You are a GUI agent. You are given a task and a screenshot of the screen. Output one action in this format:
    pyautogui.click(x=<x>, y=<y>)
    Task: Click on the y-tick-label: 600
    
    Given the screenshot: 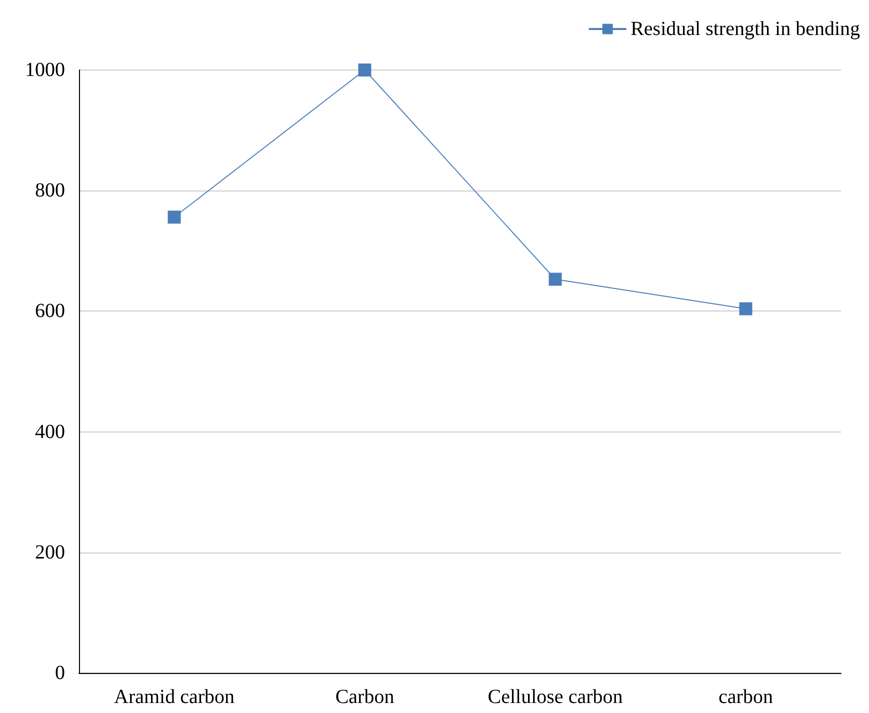 What is the action you would take?
    pyautogui.click(x=50, y=311)
    